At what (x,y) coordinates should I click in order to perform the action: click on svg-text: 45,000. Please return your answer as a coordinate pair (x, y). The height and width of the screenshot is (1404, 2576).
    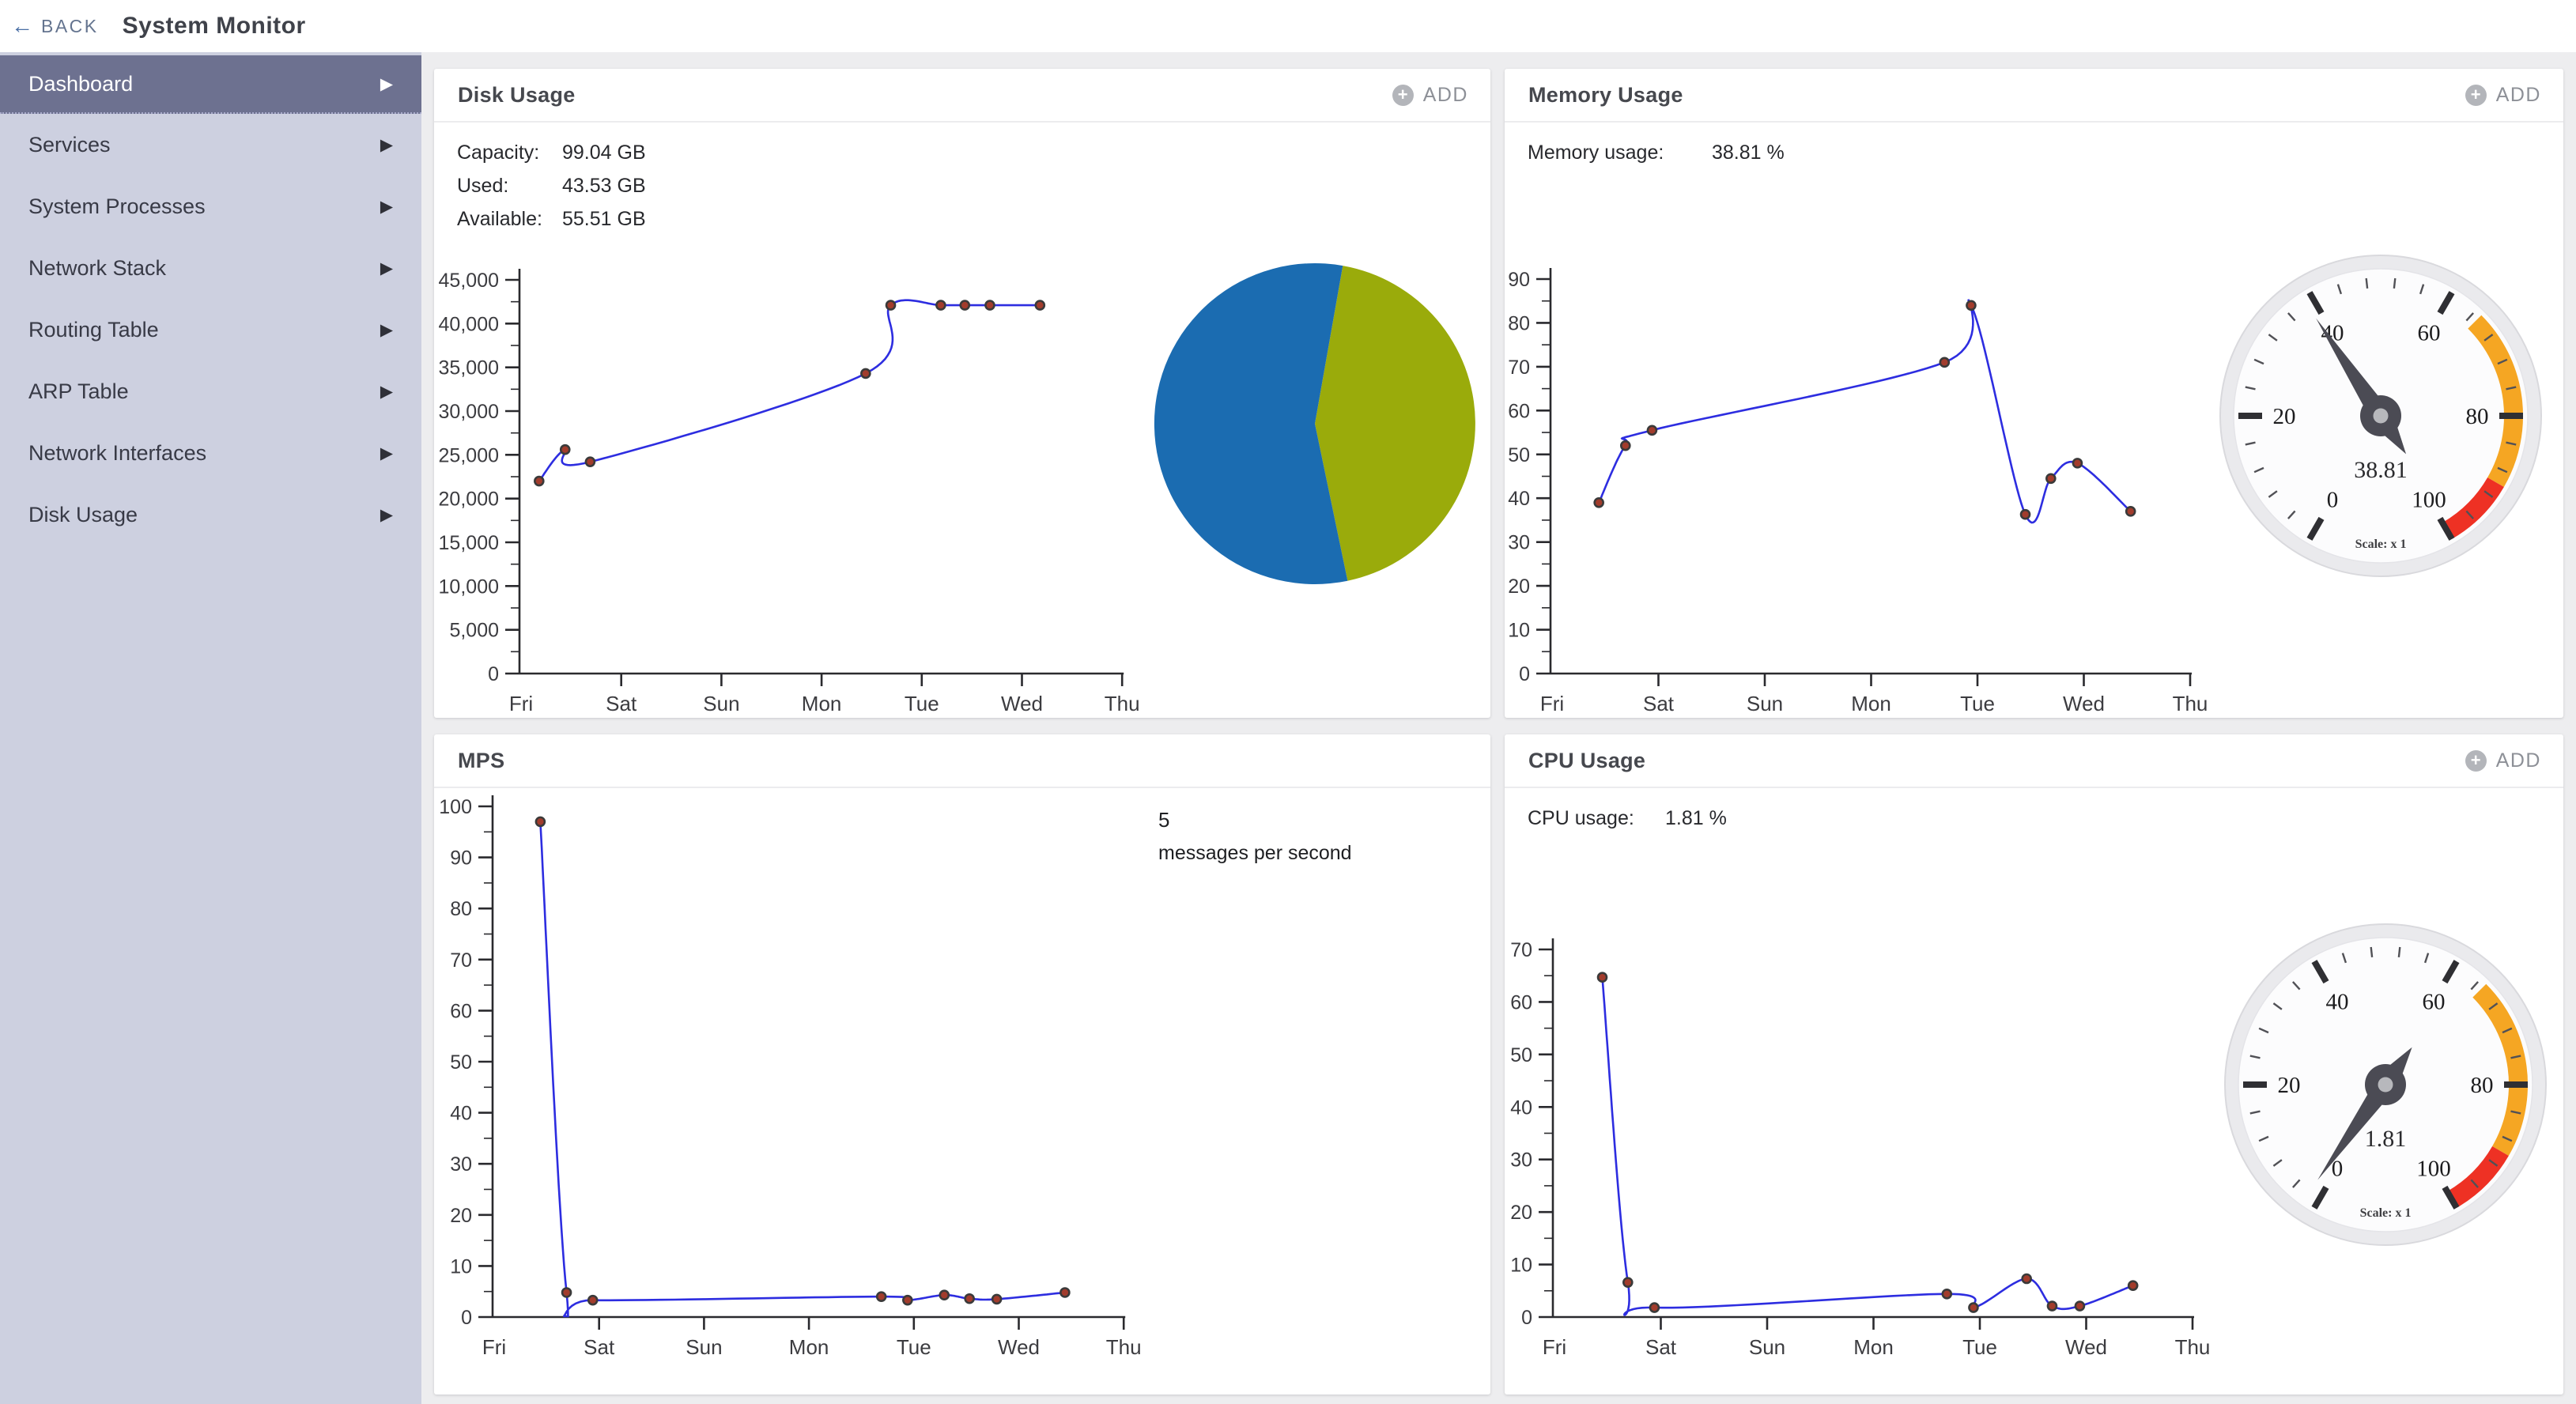
    Looking at the image, I should click on (469, 281).